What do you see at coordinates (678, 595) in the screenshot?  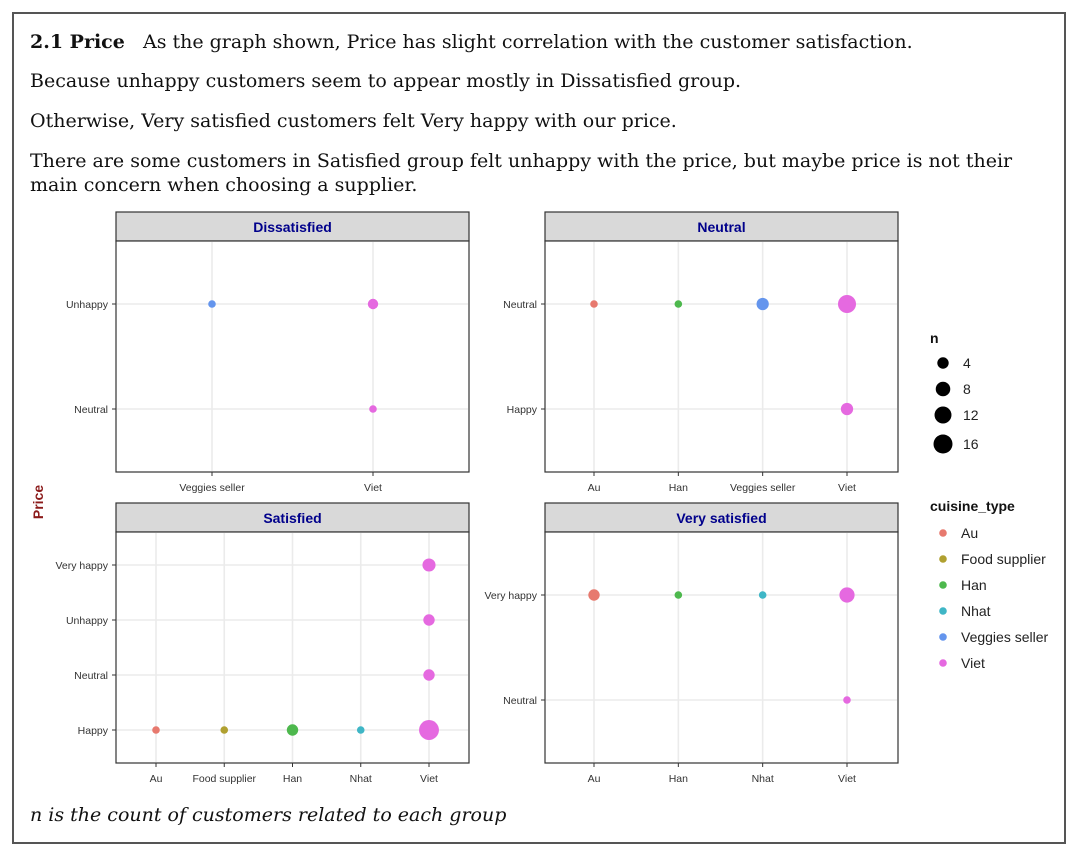 I see `point-very-satisfied-han-very-happy` at bounding box center [678, 595].